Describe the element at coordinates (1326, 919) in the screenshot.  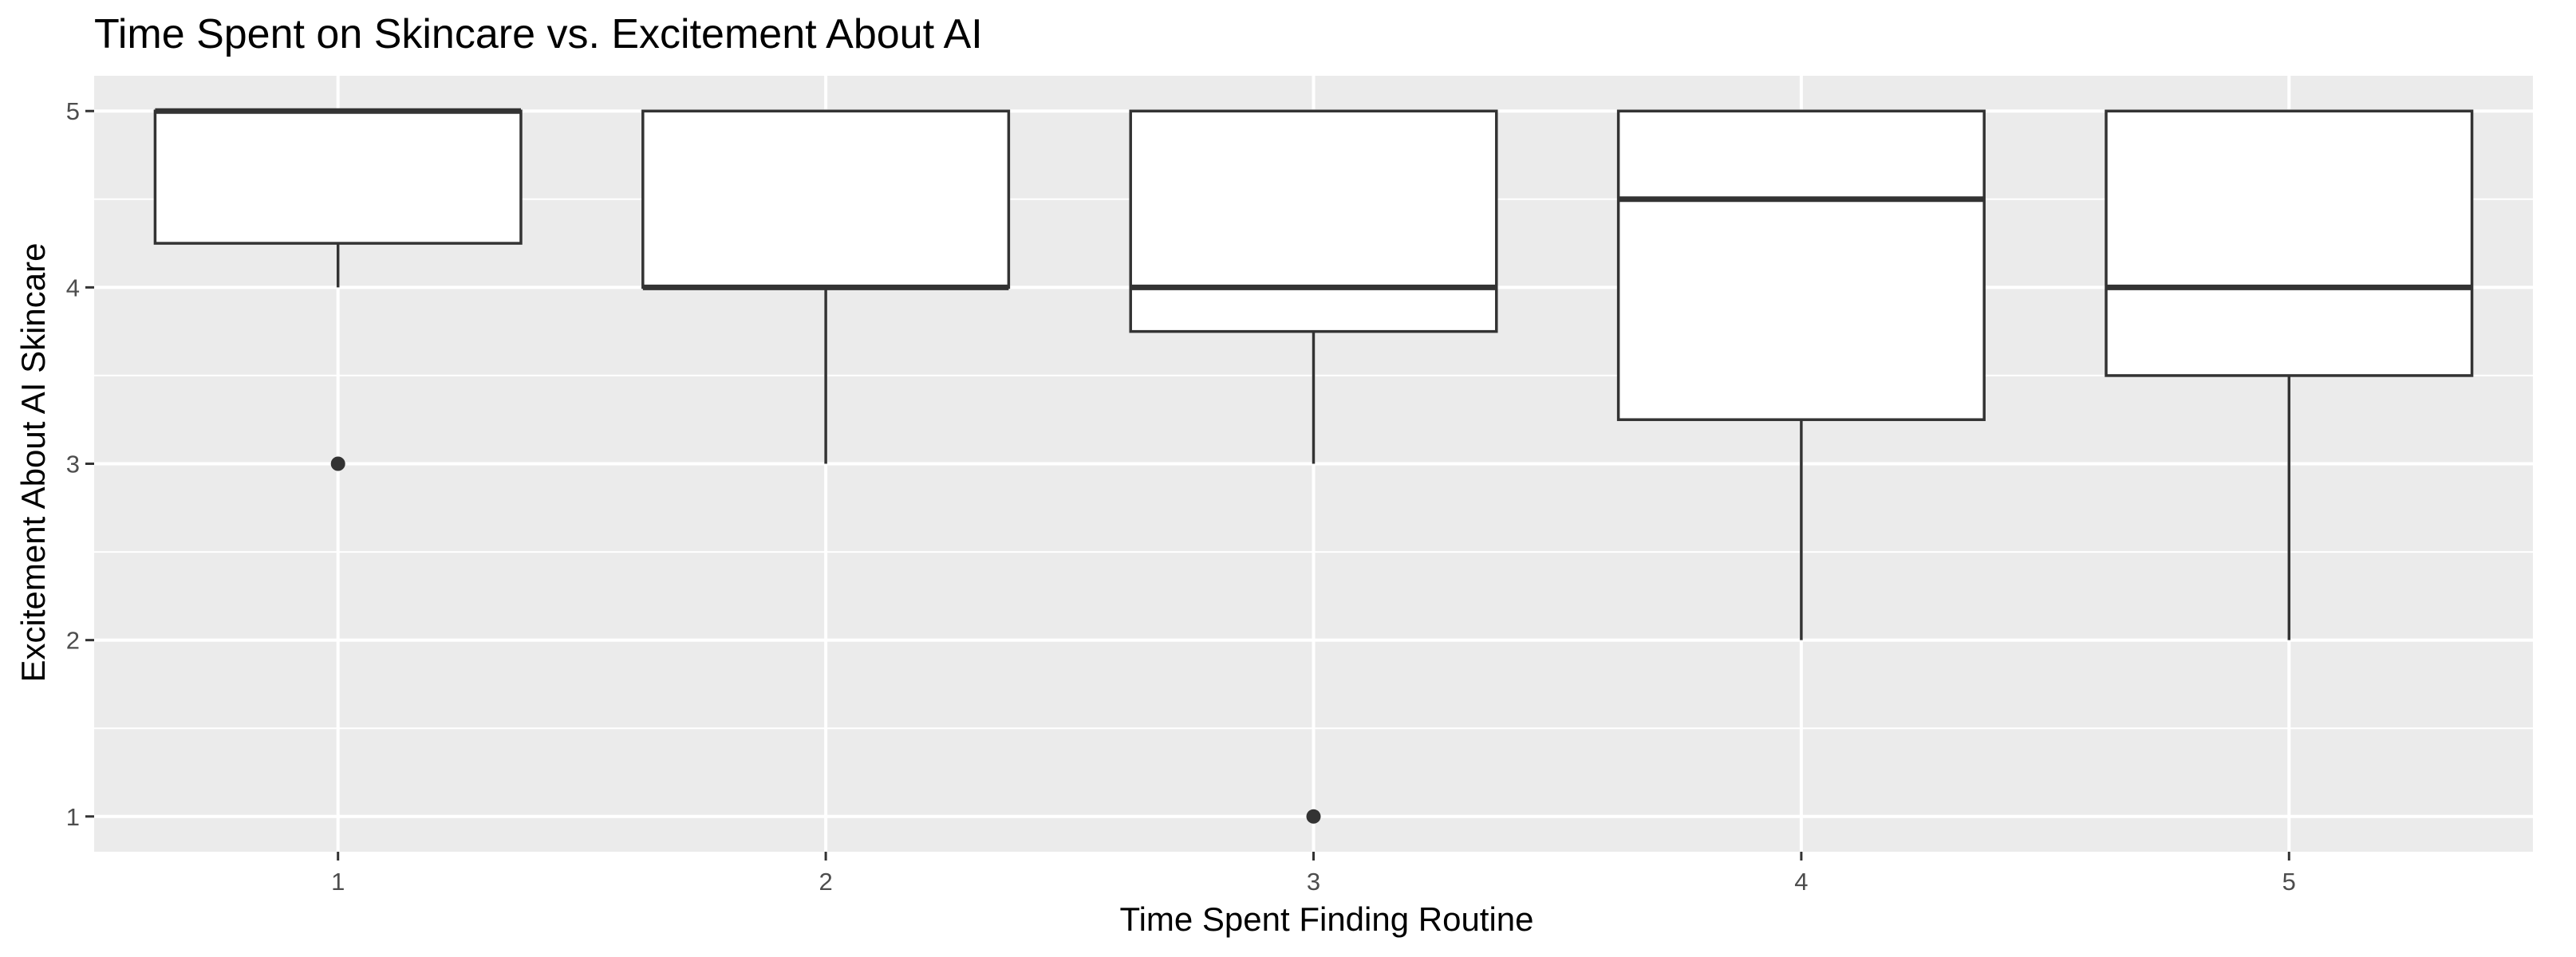
I see `x-axis-title: Time Spent Finding Routine` at that location.